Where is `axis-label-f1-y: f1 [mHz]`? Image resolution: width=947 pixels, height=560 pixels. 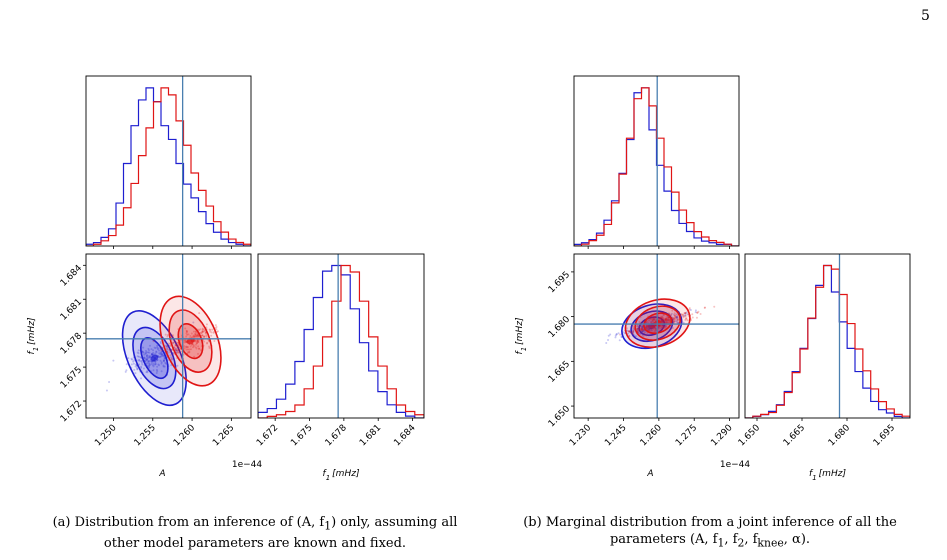
axis-label-f1-y: f1 [mHz] is located at coordinates (33, 335).